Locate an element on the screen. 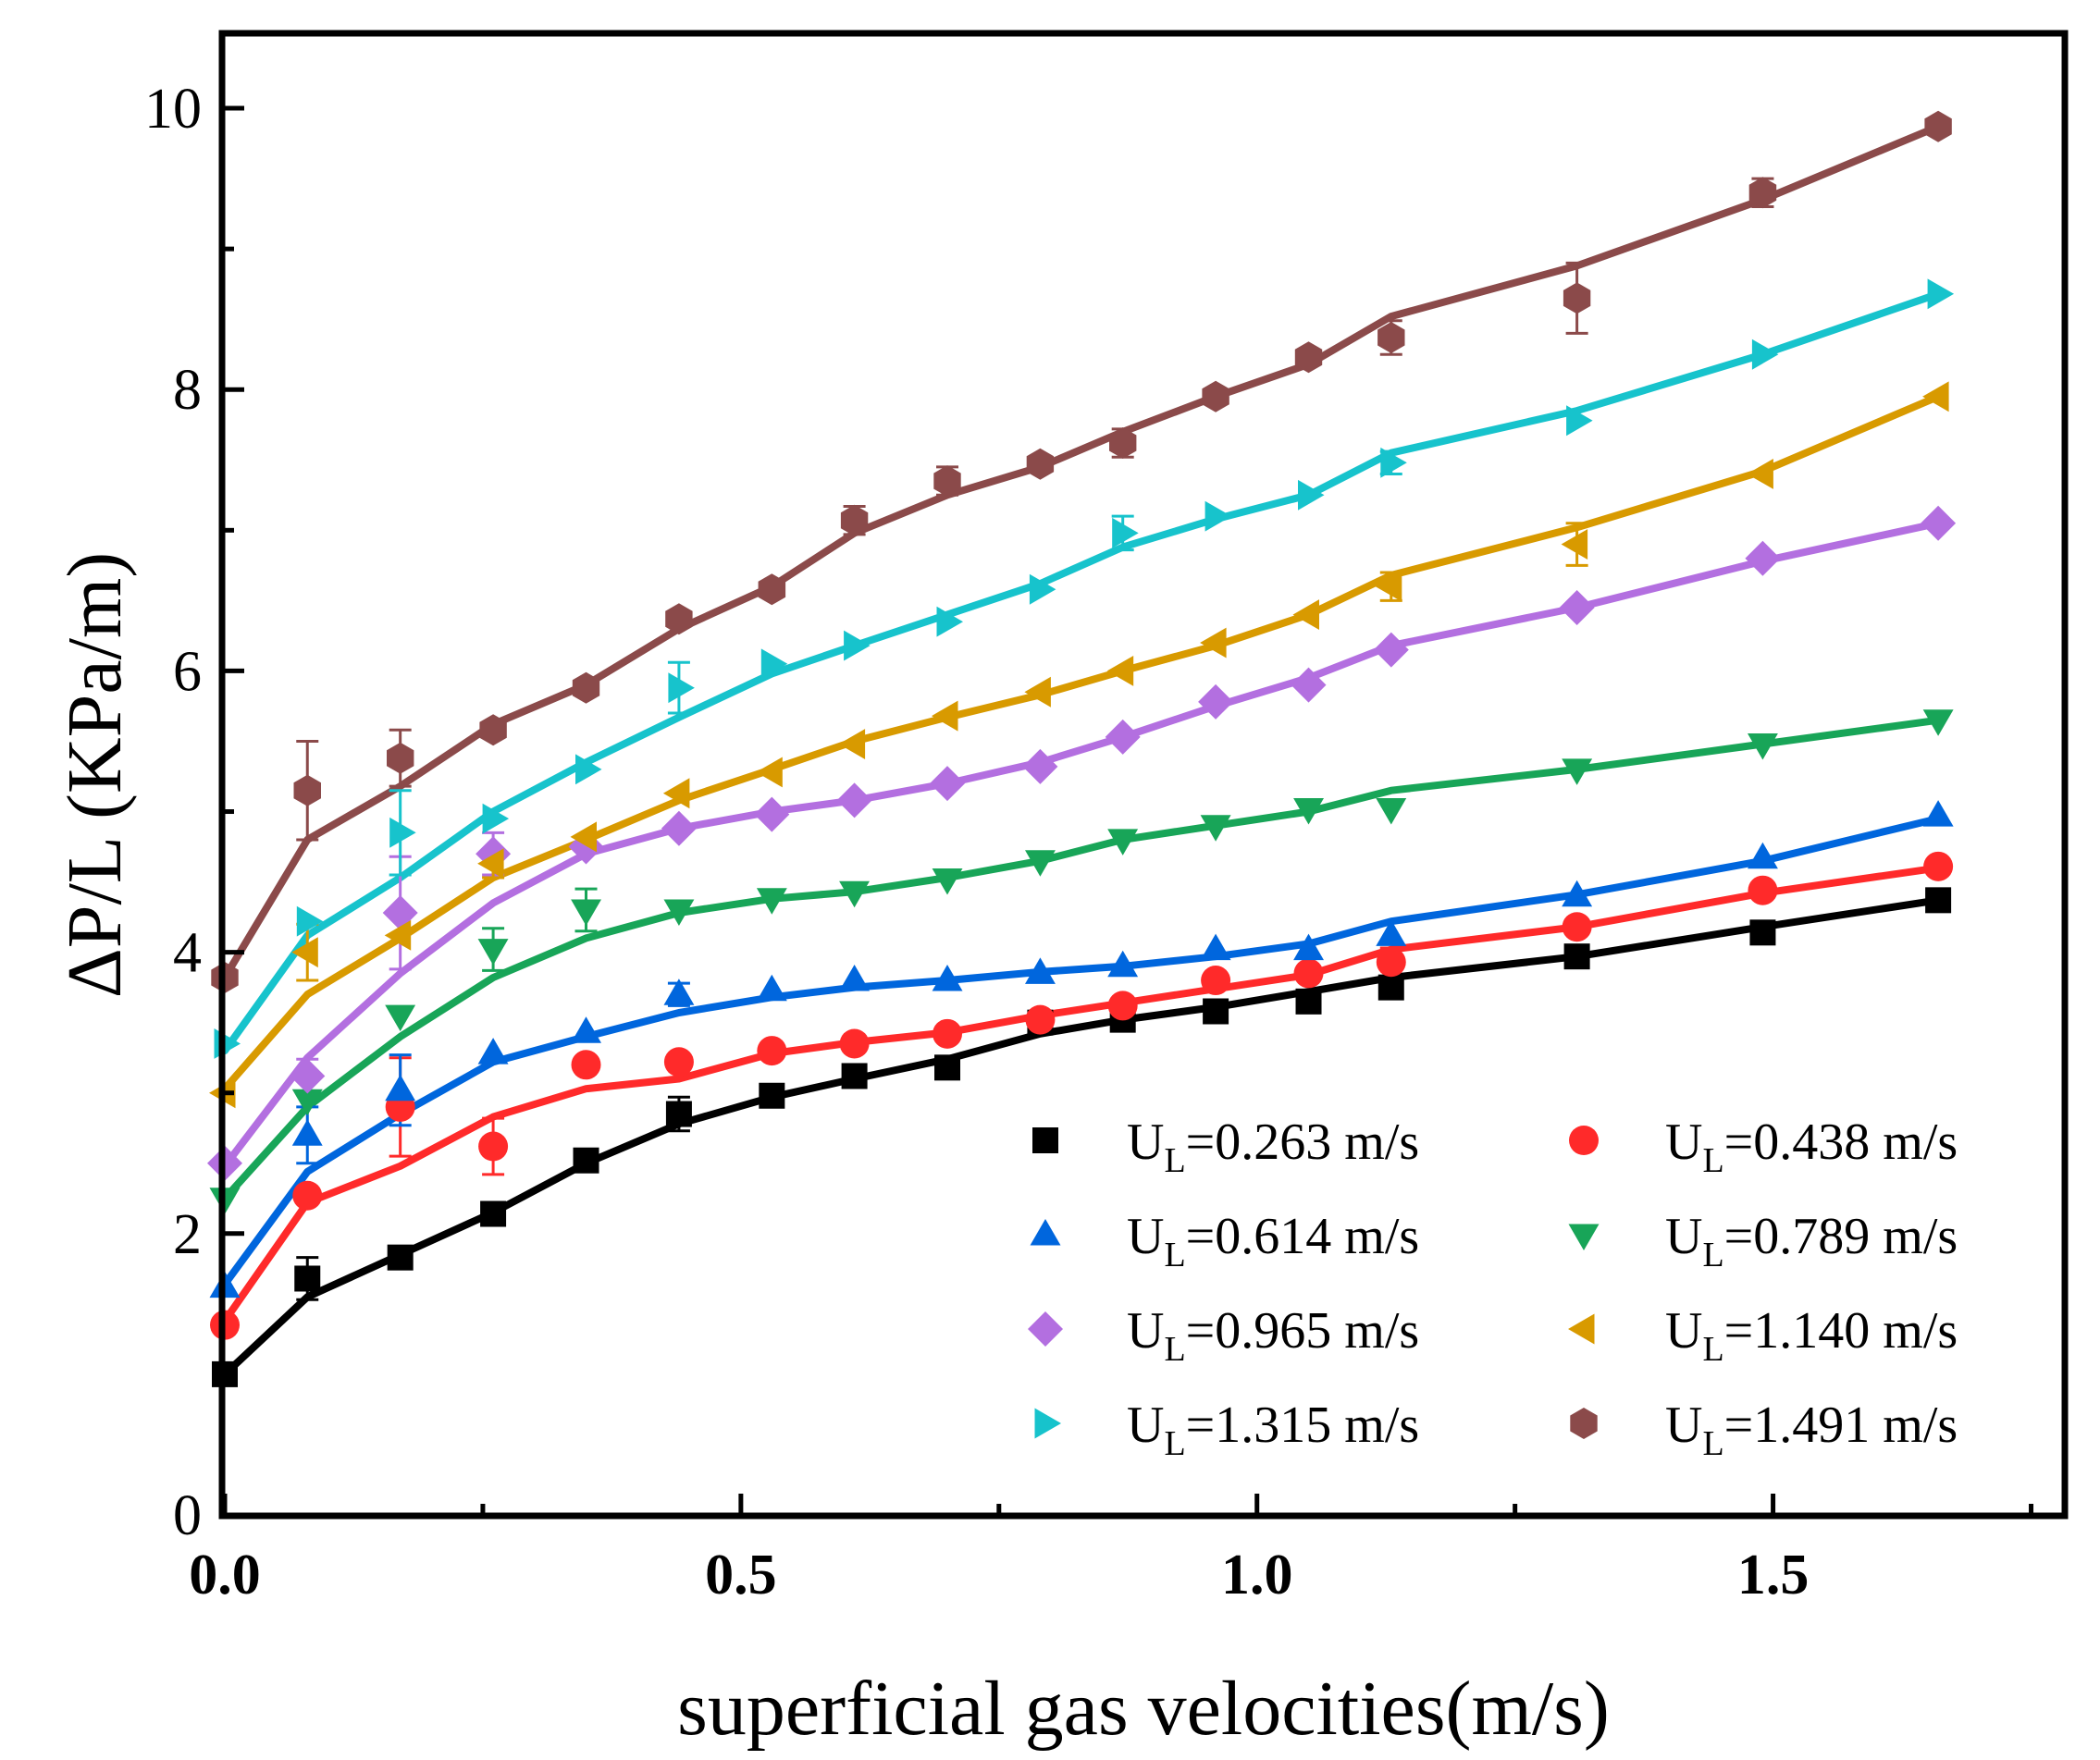  legend-label: UL=0.614 m/s is located at coordinates (1273, 1241).